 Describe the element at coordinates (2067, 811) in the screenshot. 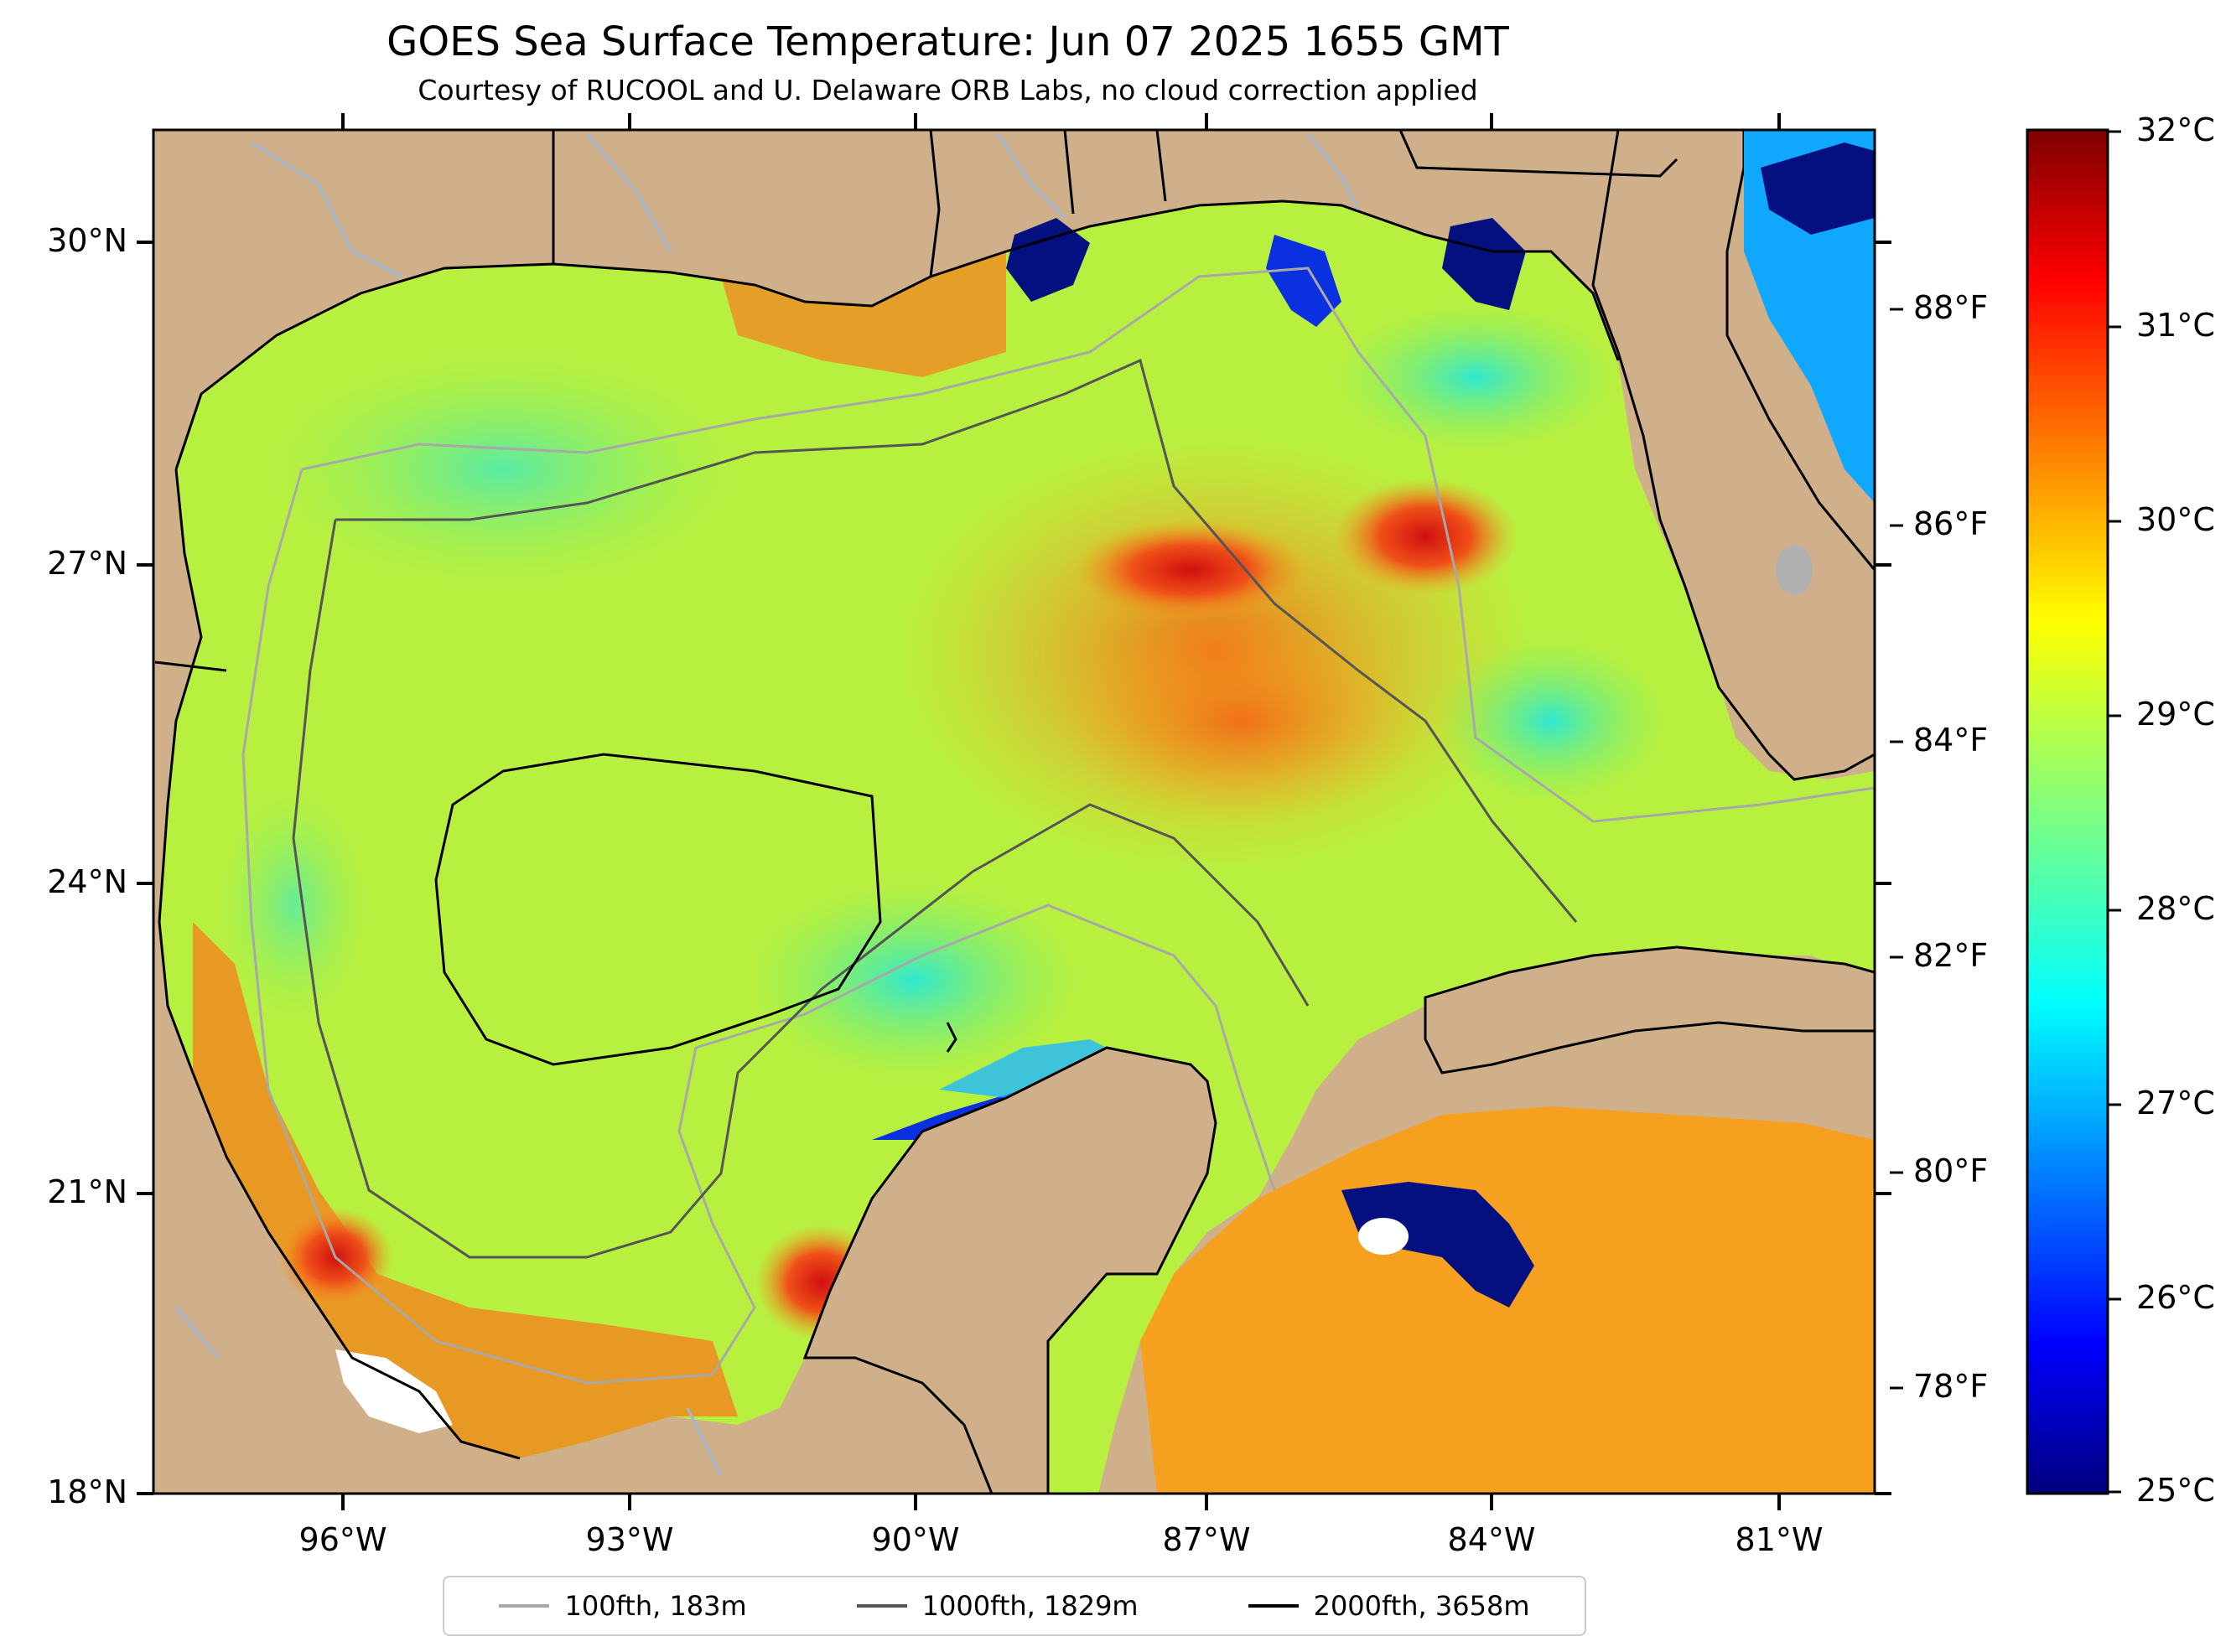

I see `colorbar` at that location.